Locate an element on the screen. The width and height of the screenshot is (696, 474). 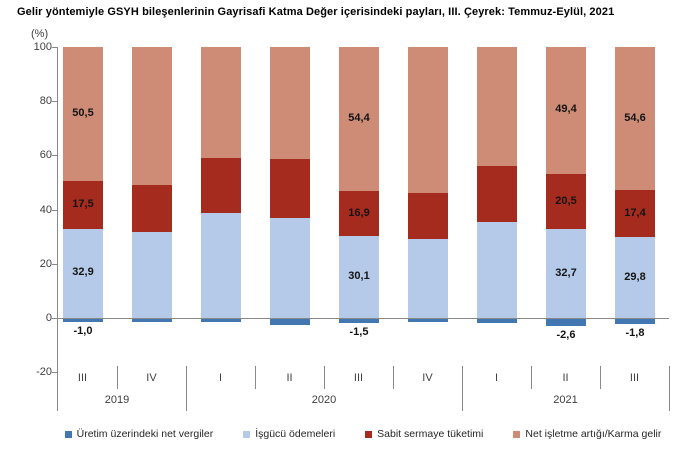
legend-swatch-isgucu-odemeleri is located at coordinates (247, 434).